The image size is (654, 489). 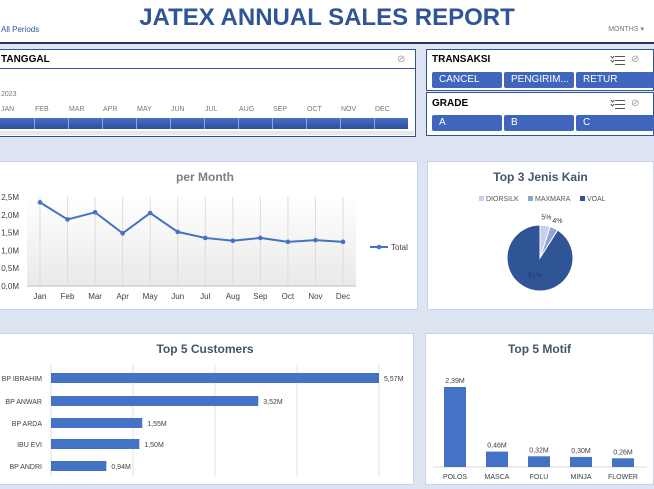 What do you see at coordinates (29, 445) in the screenshot?
I see `category-label: IBU EVI` at bounding box center [29, 445].